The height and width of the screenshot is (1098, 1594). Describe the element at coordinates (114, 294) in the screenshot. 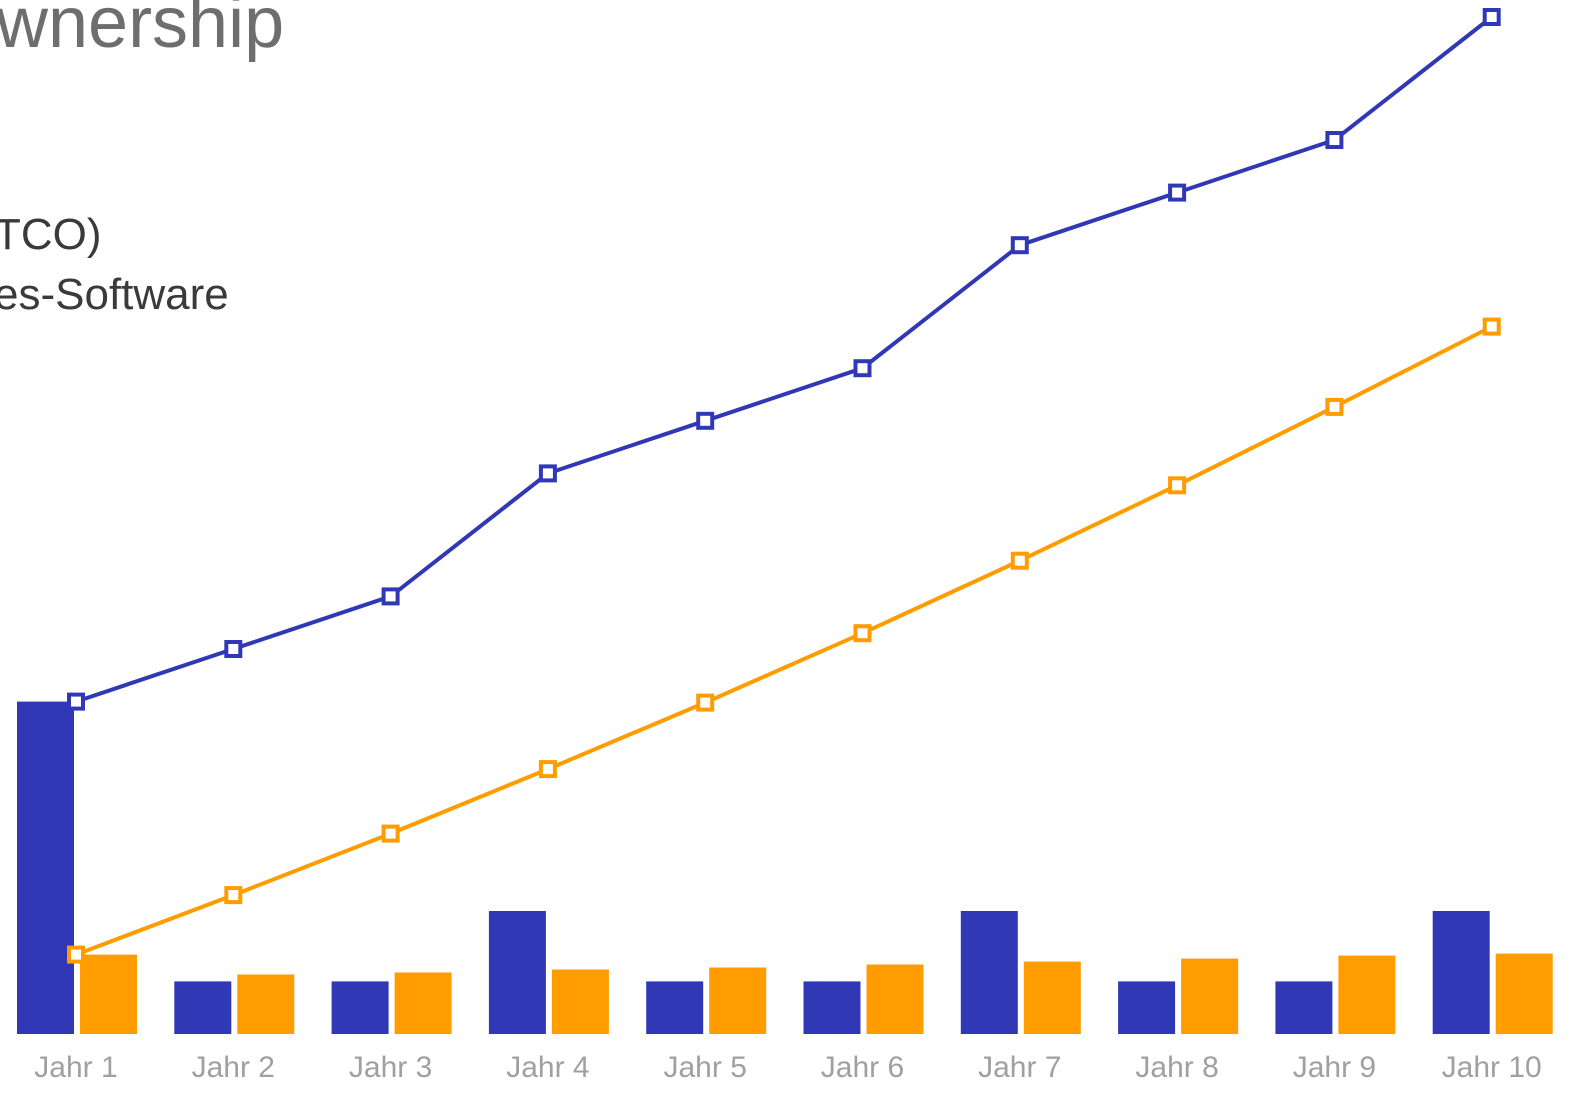

I see `chart-subtitle-line-2: es-Software` at that location.